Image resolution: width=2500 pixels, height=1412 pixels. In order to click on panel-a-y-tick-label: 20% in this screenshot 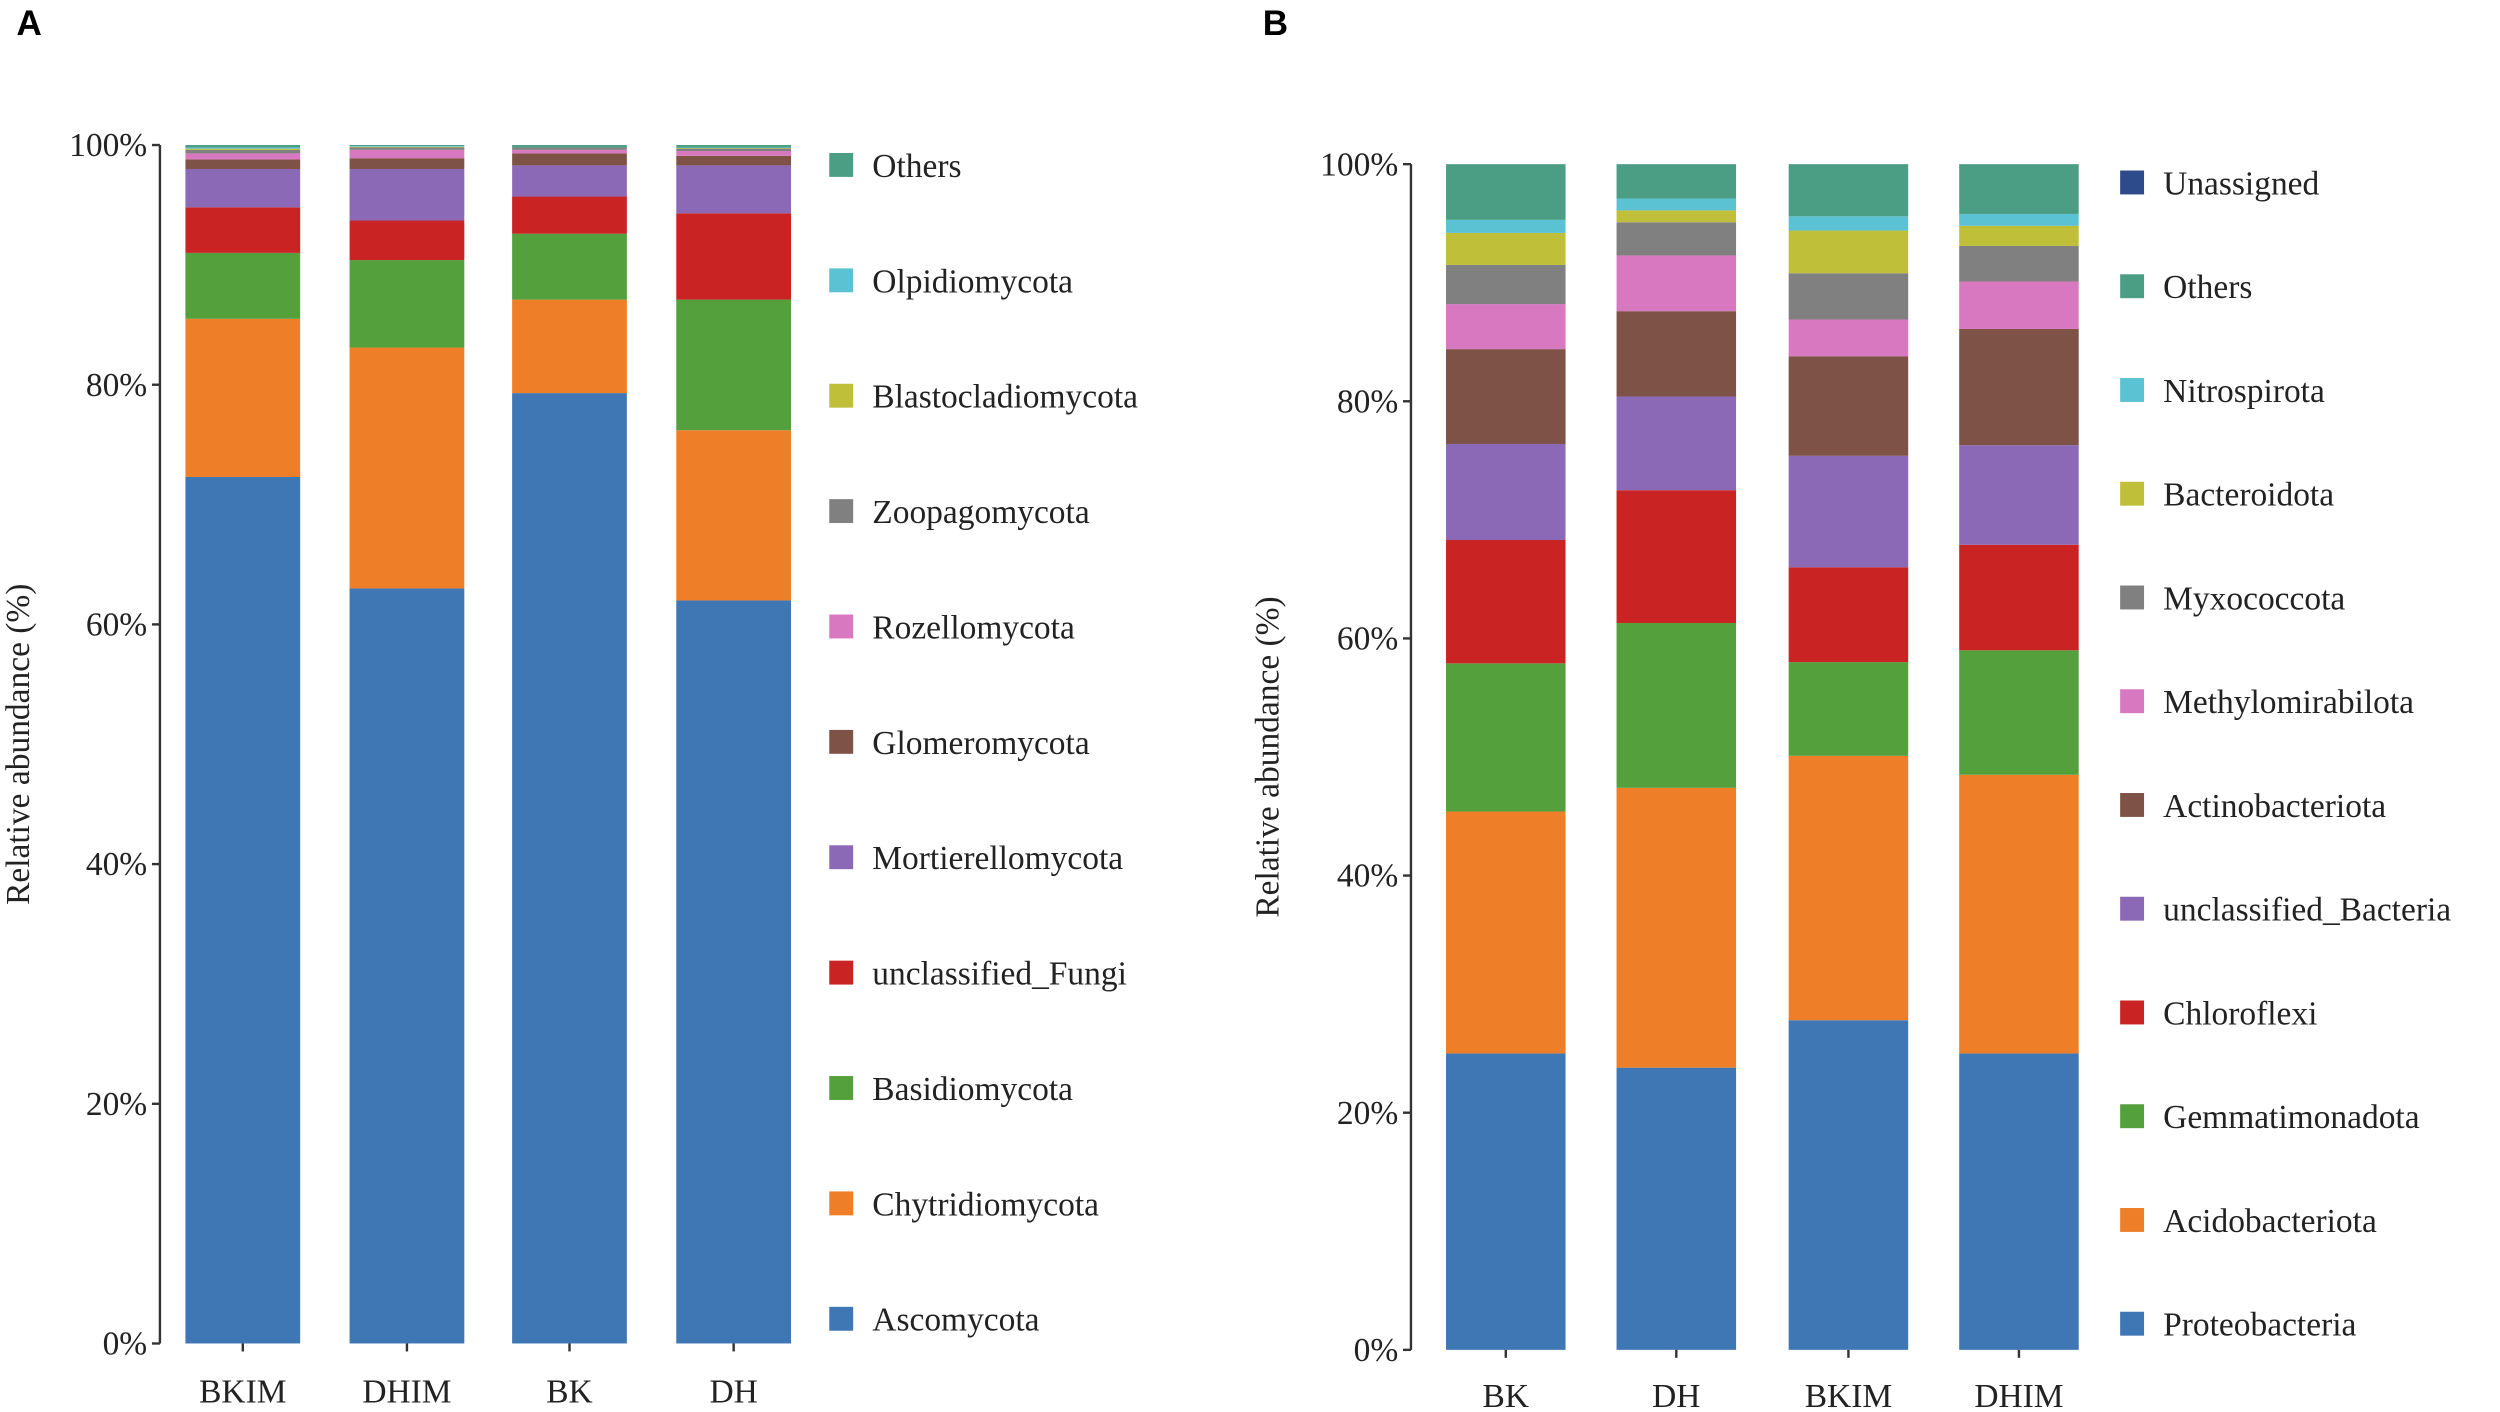, I will do `click(116, 1104)`.